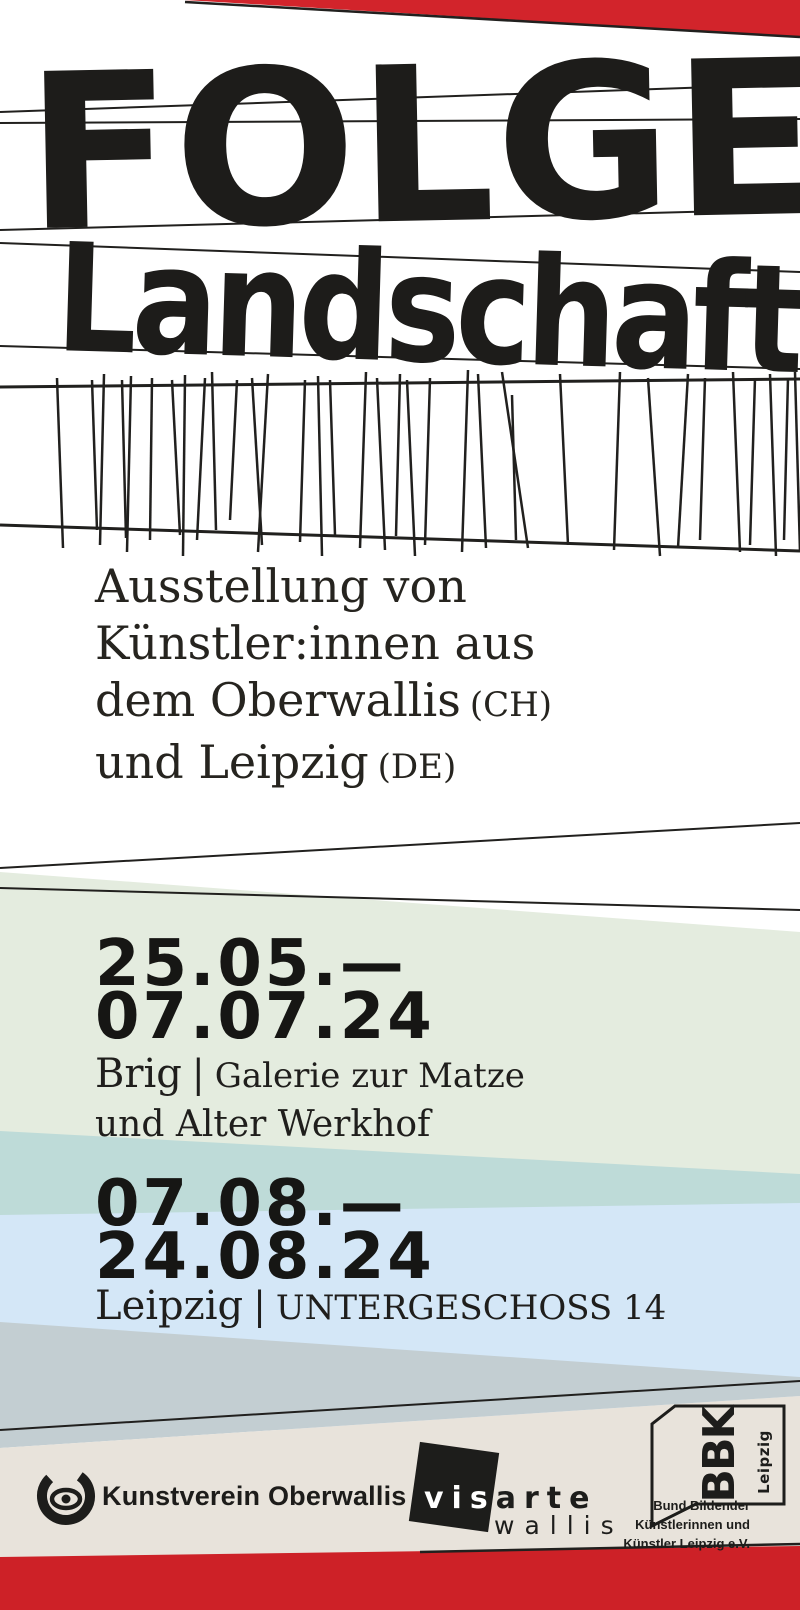 The width and height of the screenshot is (800, 1610). What do you see at coordinates (686, 1543) in the screenshot?
I see `bbk-caption-line3: Künstler Leipzig e.V.` at bounding box center [686, 1543].